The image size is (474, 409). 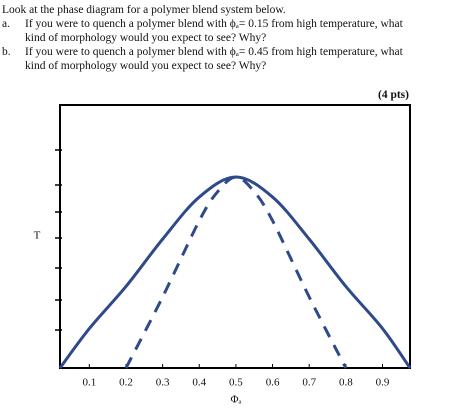 What do you see at coordinates (37, 236) in the screenshot?
I see `y-axis-label: T` at bounding box center [37, 236].